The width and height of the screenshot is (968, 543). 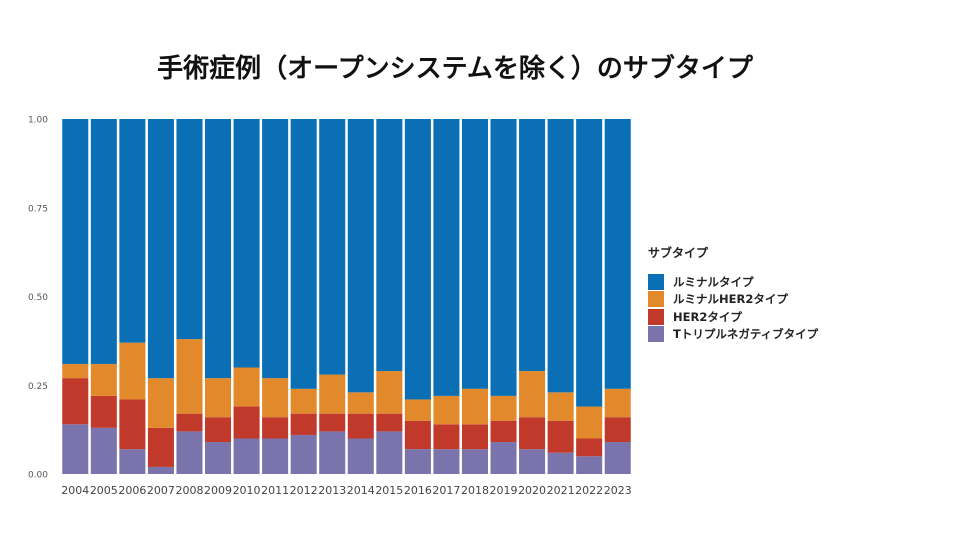 I want to click on x-tick-label: 2015, so click(x=389, y=490).